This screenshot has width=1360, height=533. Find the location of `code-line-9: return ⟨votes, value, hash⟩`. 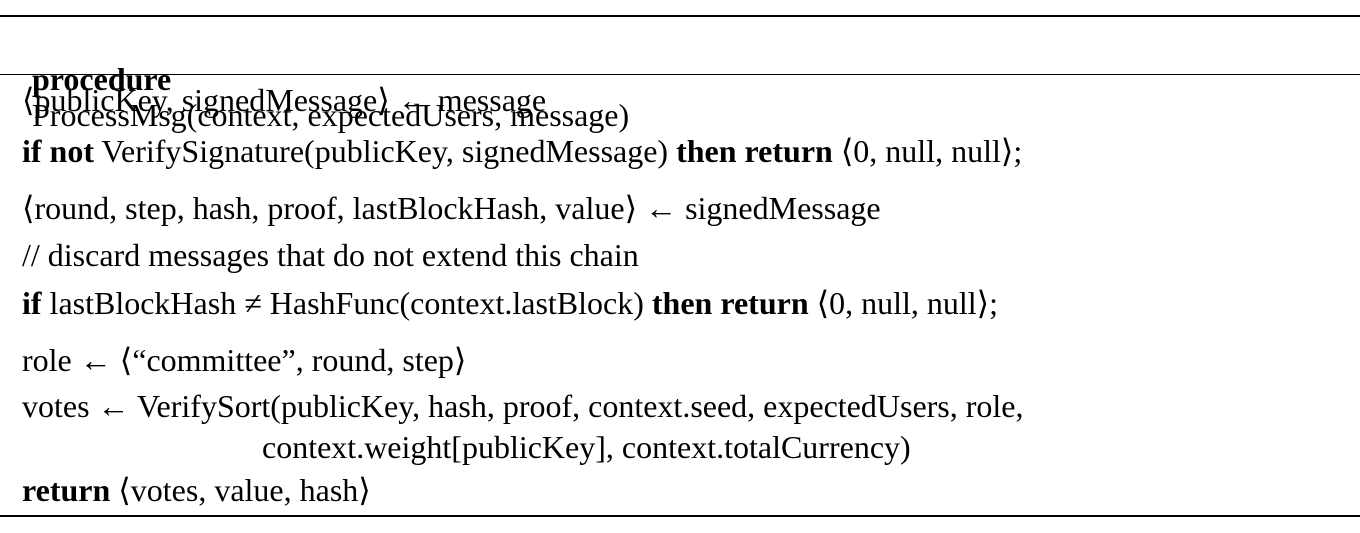

code-line-9: return ⟨votes, value, hash⟩ is located at coordinates (196, 490).